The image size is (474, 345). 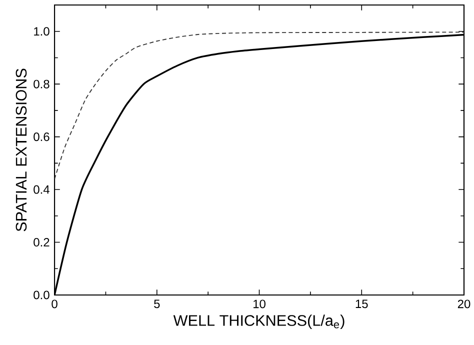 What do you see at coordinates (260, 304) in the screenshot?
I see `x-tick-label: 10` at bounding box center [260, 304].